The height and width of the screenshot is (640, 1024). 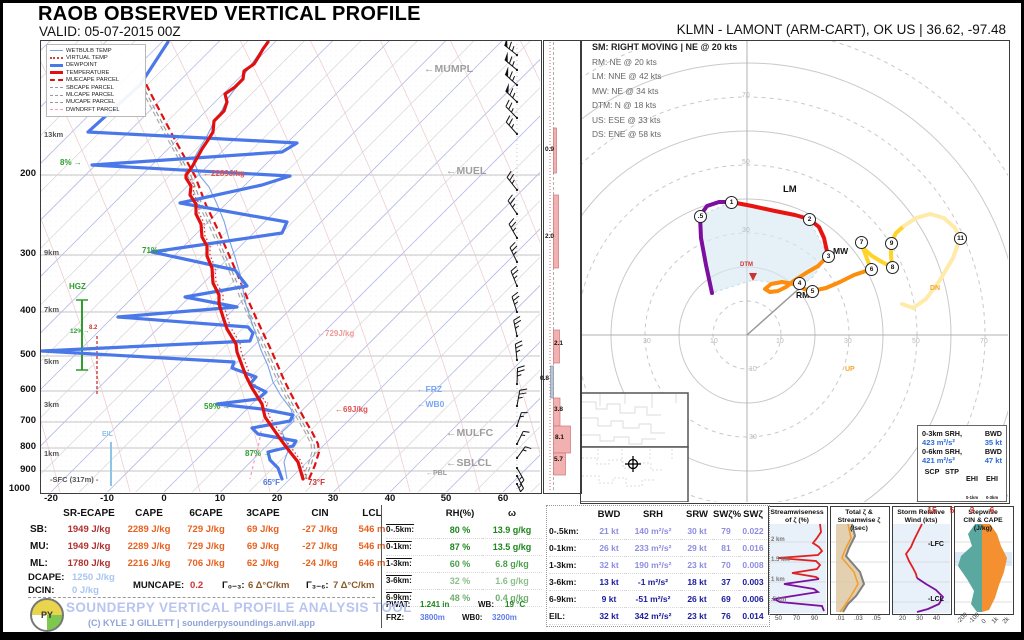 I want to click on legend-item-label: WETBULB TEMP, so click(x=89, y=50).